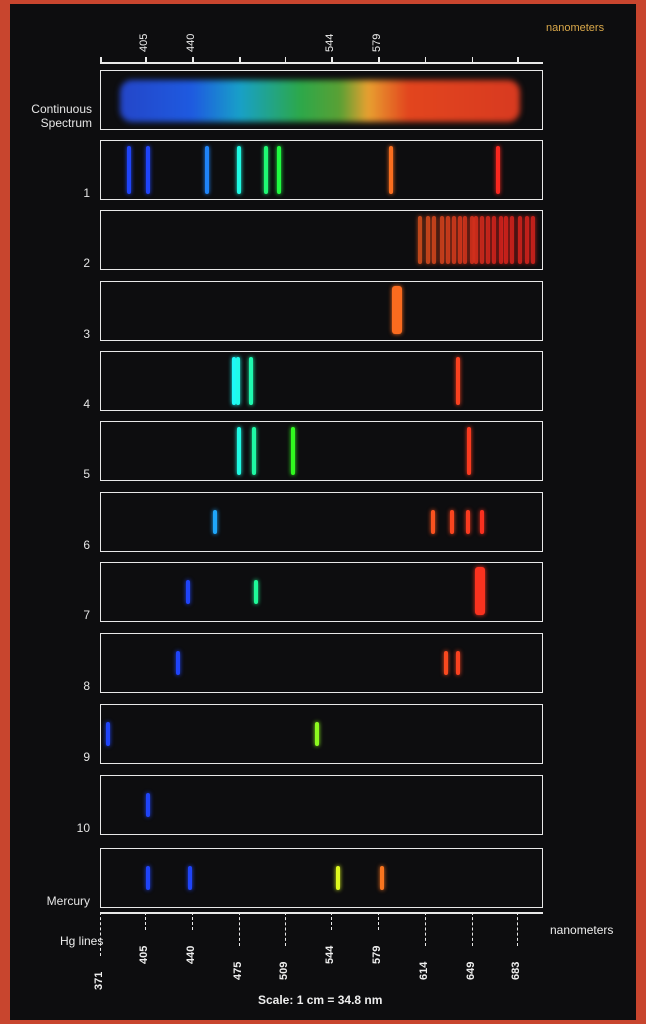 Image resolution: width=646 pixels, height=1024 pixels. Describe the element at coordinates (238, 970) in the screenshot. I see `bottom-label: 475` at that location.